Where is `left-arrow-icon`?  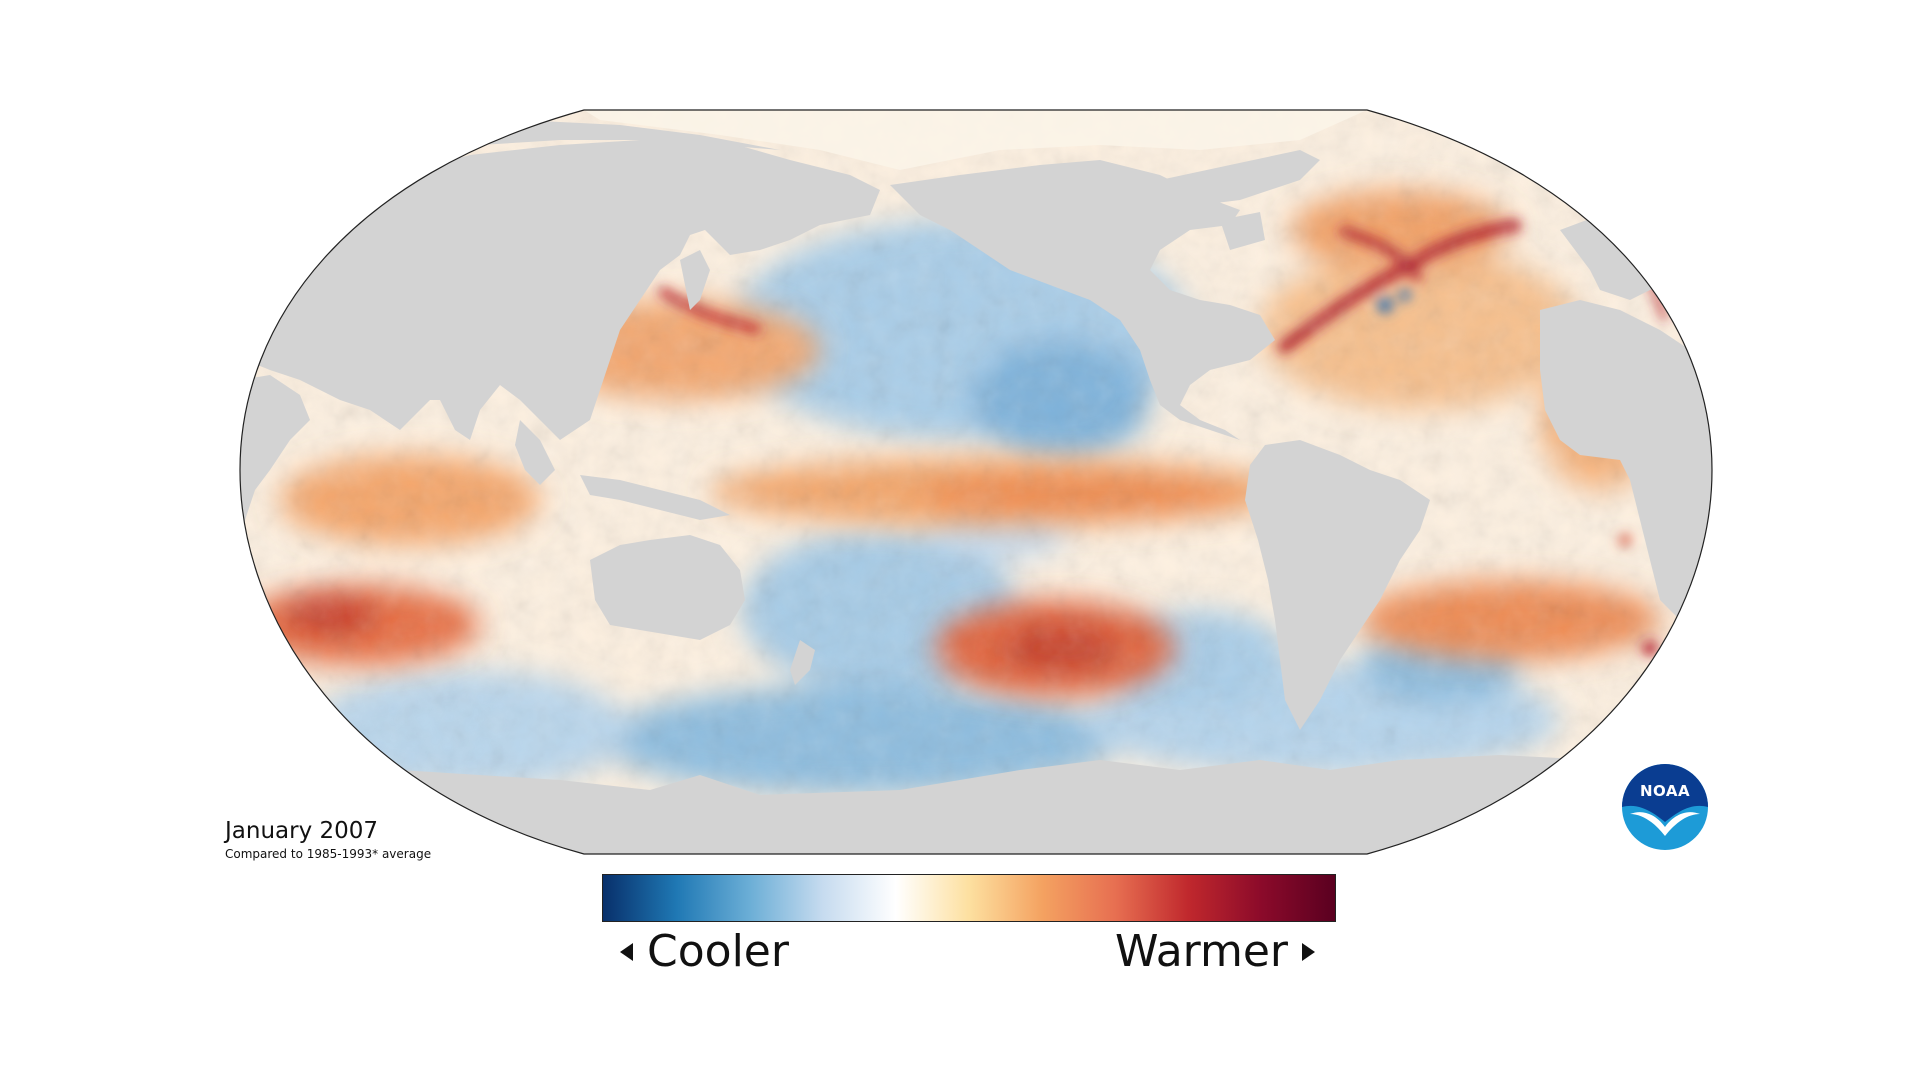
left-arrow-icon is located at coordinates (626, 951).